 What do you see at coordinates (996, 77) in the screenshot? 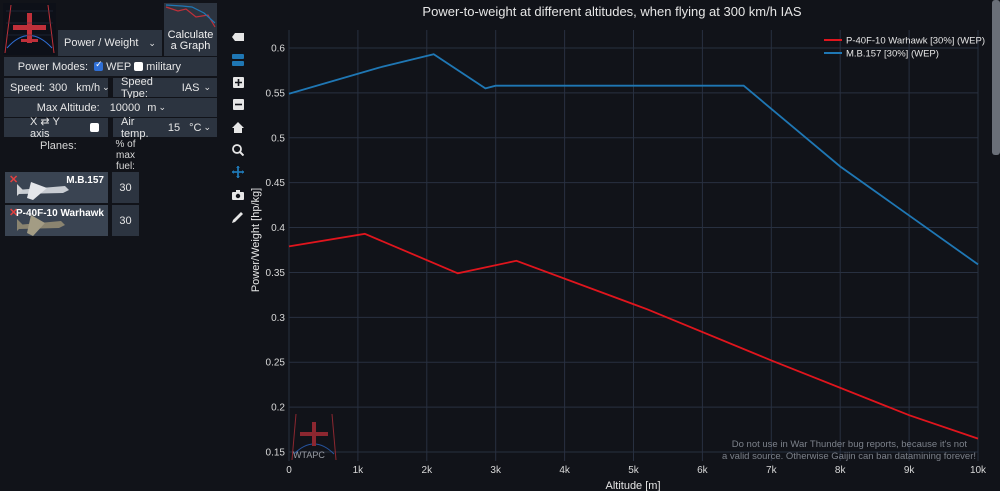
I see `scrollbar-thumb` at bounding box center [996, 77].